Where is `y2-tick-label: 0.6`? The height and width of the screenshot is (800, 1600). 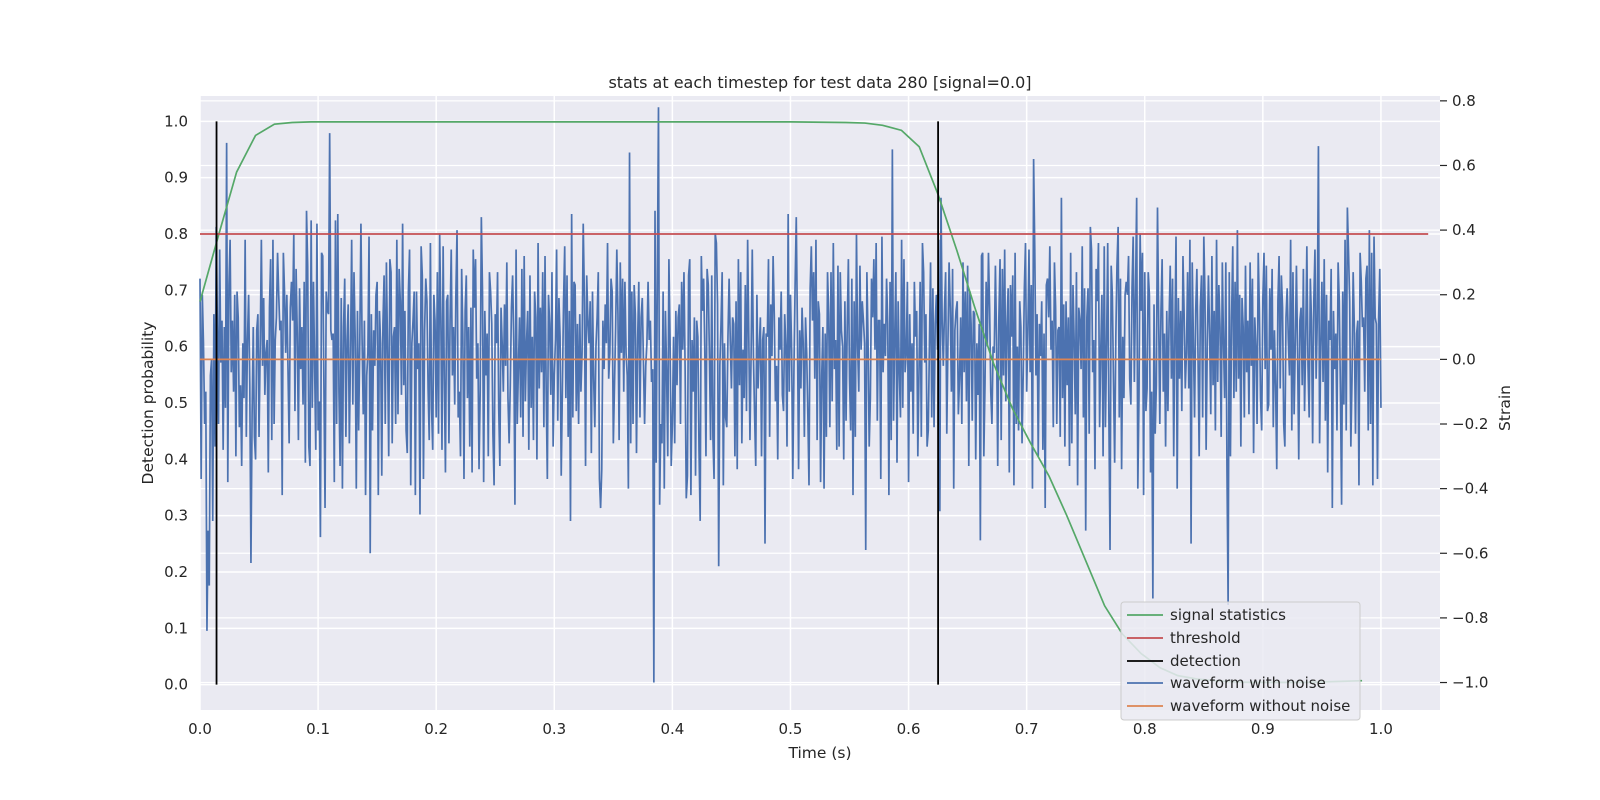 y2-tick-label: 0.6 is located at coordinates (1464, 165).